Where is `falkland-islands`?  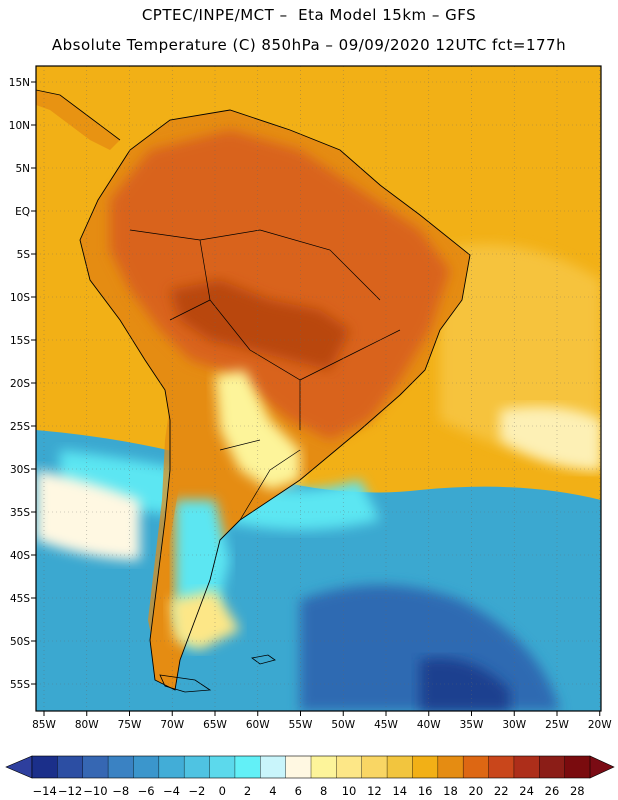
falkland-islands is located at coordinates (263, 659).